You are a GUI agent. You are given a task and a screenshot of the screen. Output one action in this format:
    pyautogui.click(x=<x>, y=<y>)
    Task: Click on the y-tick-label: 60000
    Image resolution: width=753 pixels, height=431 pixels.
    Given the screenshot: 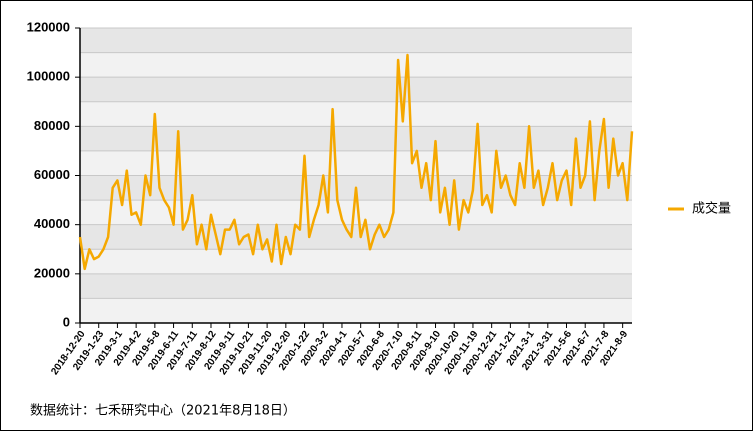 What is the action you would take?
    pyautogui.click(x=52, y=174)
    